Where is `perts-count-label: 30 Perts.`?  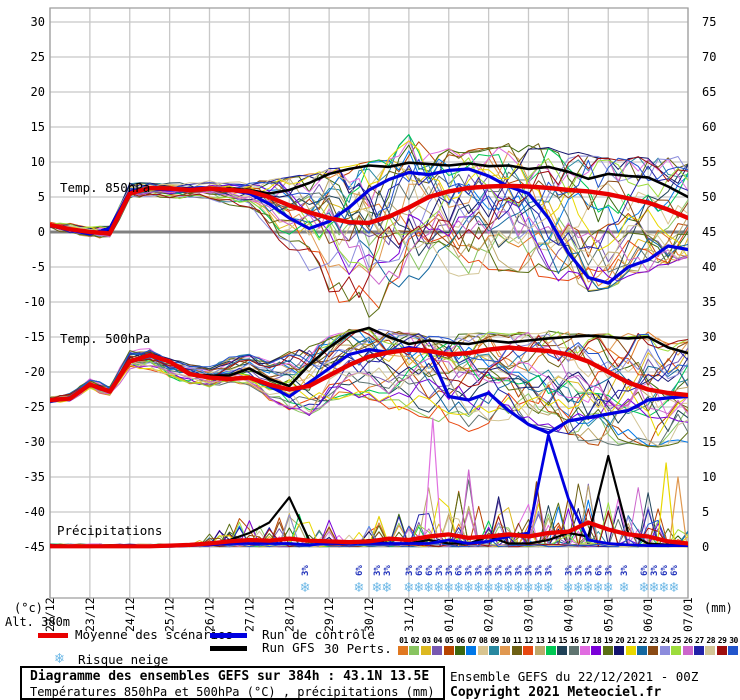 perts-count-label: 30 Perts. is located at coordinates (358, 648).